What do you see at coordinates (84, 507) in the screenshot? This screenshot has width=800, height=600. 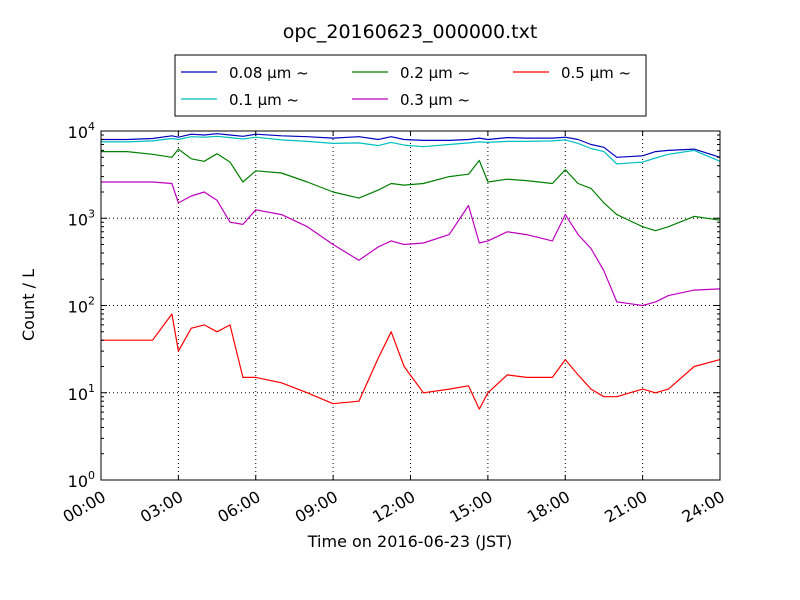 I see `x-tick-label: 00:00` at bounding box center [84, 507].